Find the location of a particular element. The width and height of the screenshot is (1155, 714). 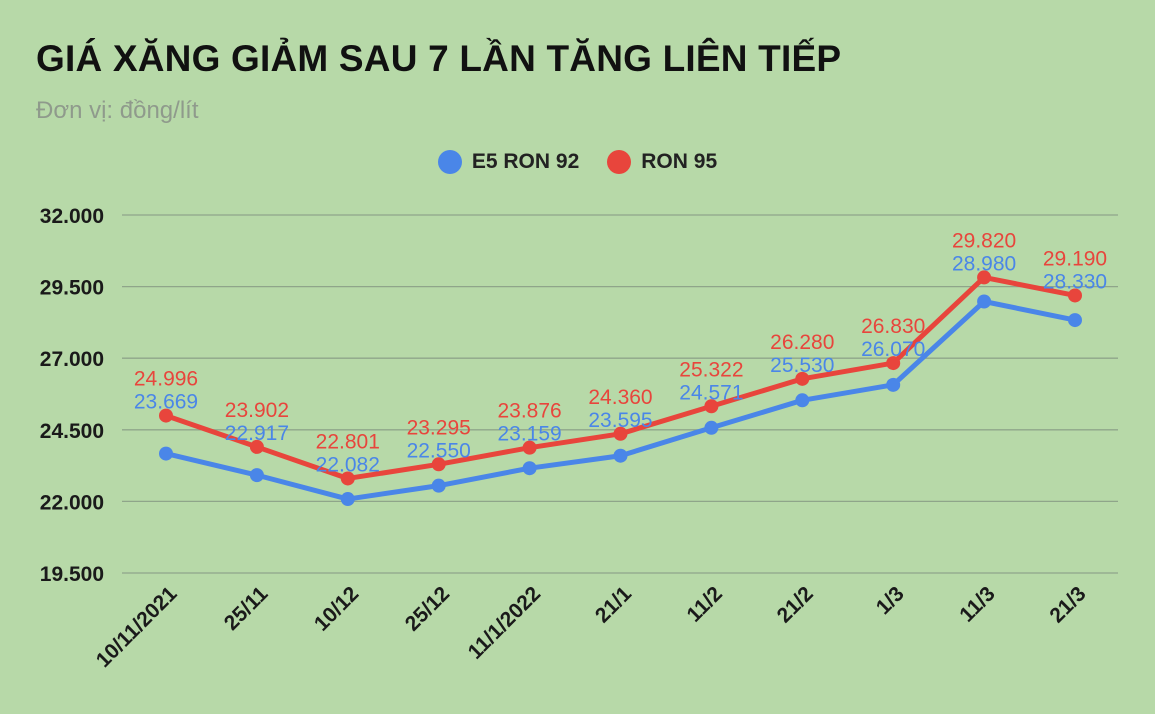

data-label-e5: 22.082 is located at coordinates (348, 464).